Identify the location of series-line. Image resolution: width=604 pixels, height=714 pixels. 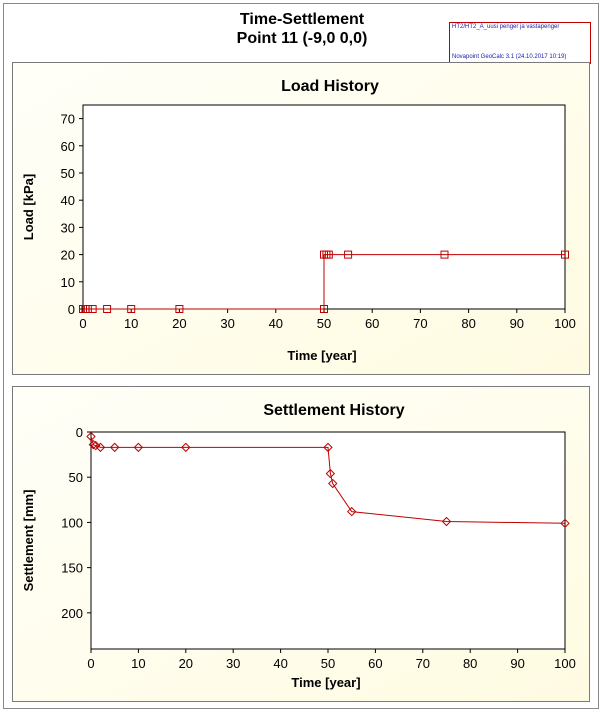
(328, 480).